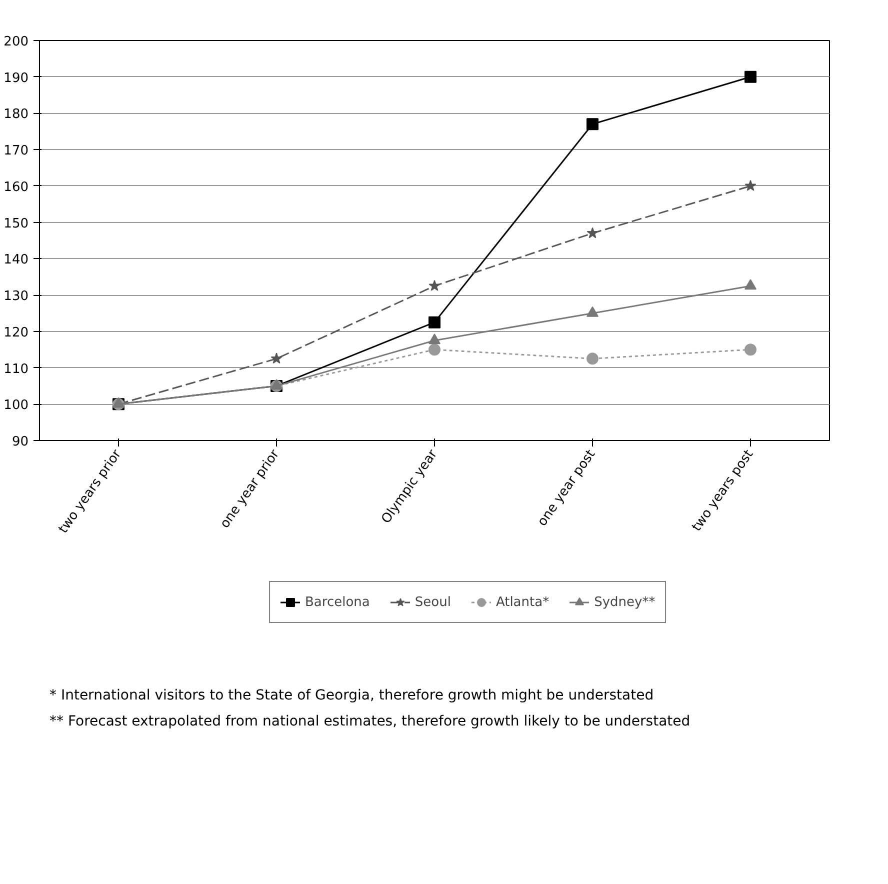  What do you see at coordinates (16, 296) in the screenshot?
I see `y-tick-label: 130` at bounding box center [16, 296].